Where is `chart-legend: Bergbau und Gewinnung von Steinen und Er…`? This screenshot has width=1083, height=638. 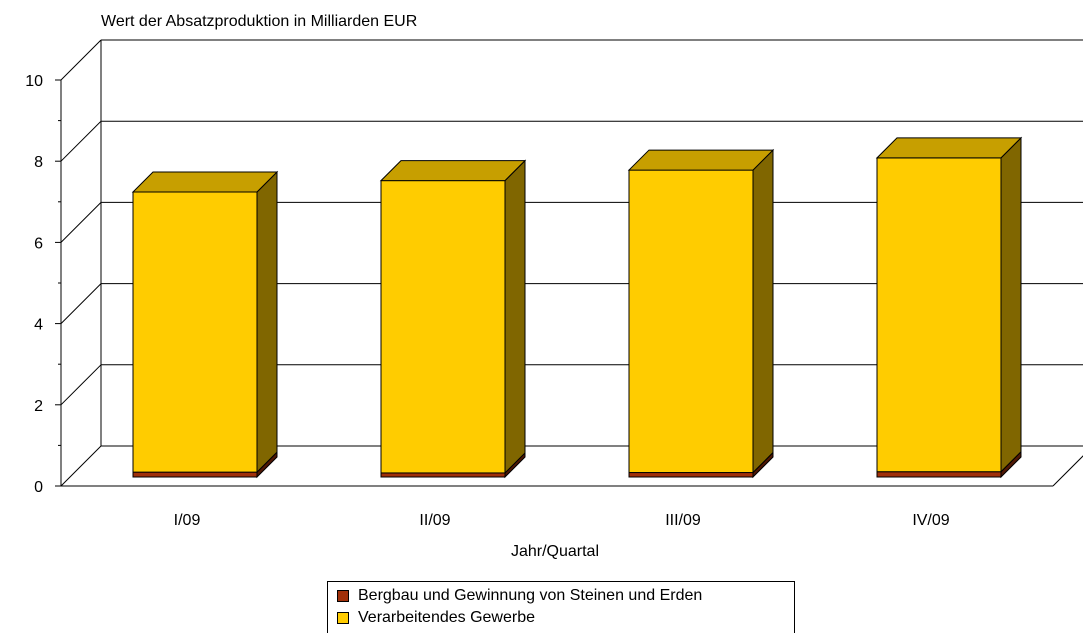 chart-legend: Bergbau und Gewinnung von Steinen und Er… is located at coordinates (561, 607).